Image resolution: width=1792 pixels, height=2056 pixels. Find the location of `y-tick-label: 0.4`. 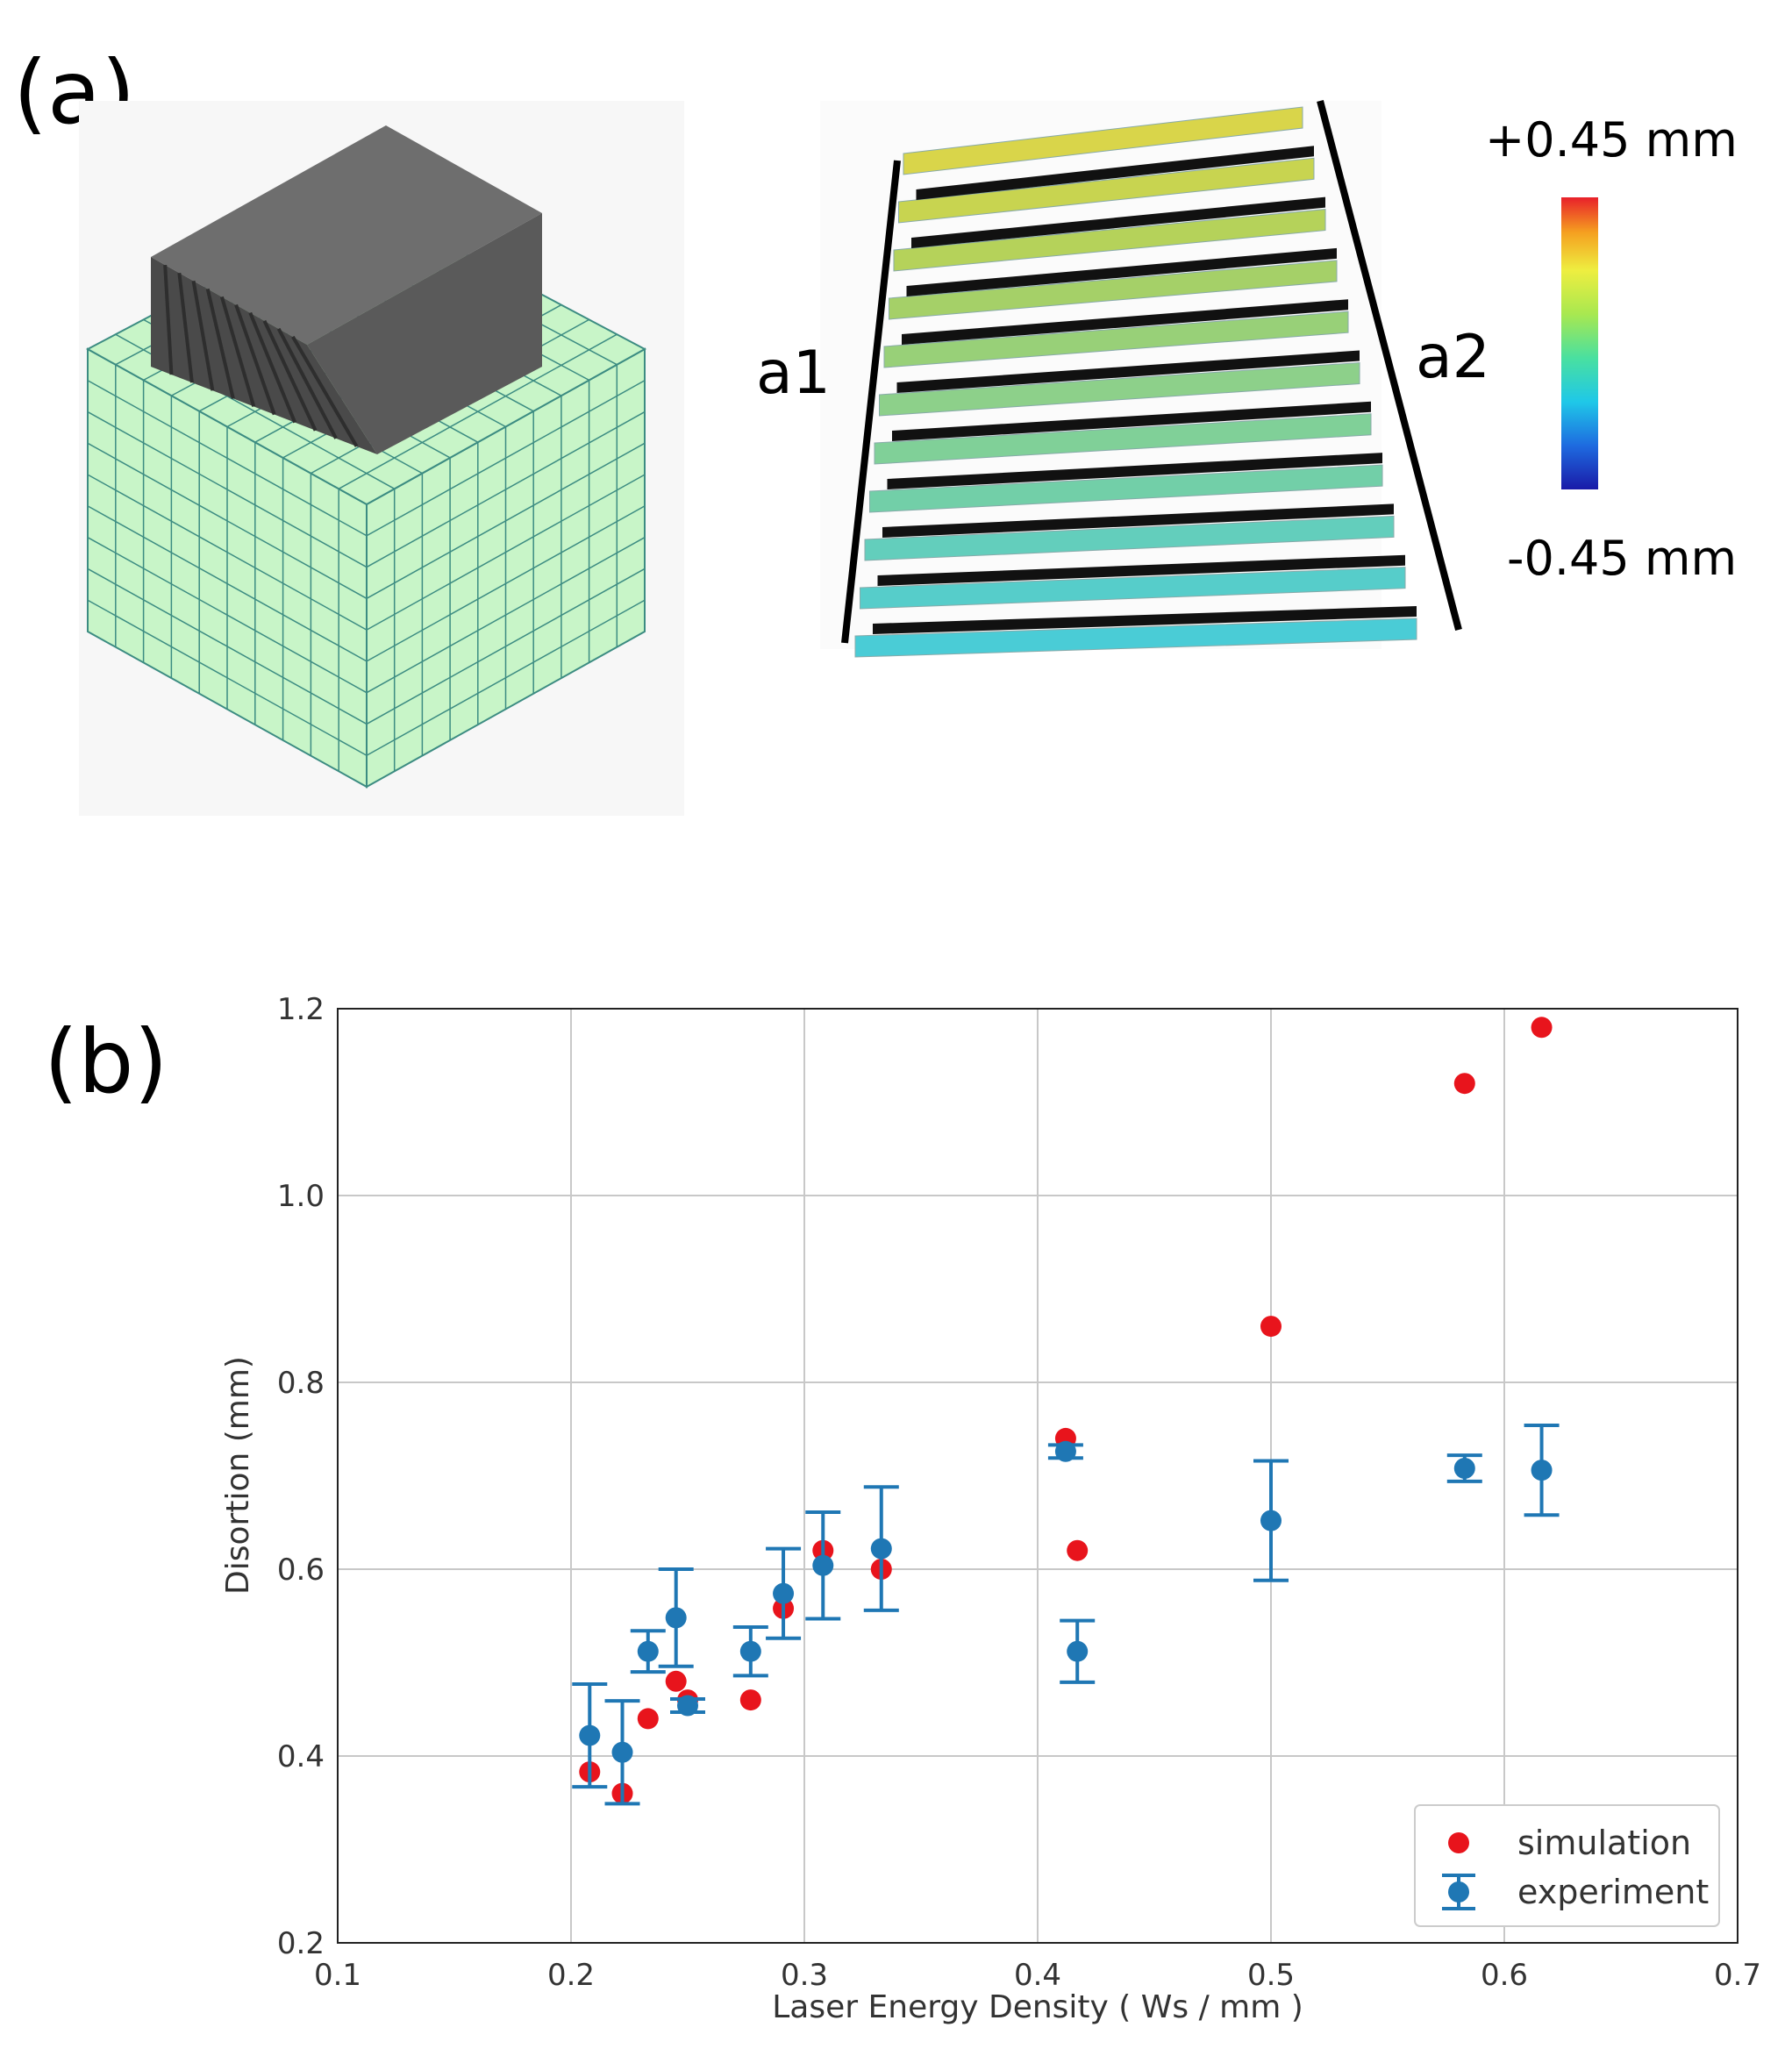

y-tick-label: 0.4 is located at coordinates (301, 1756).